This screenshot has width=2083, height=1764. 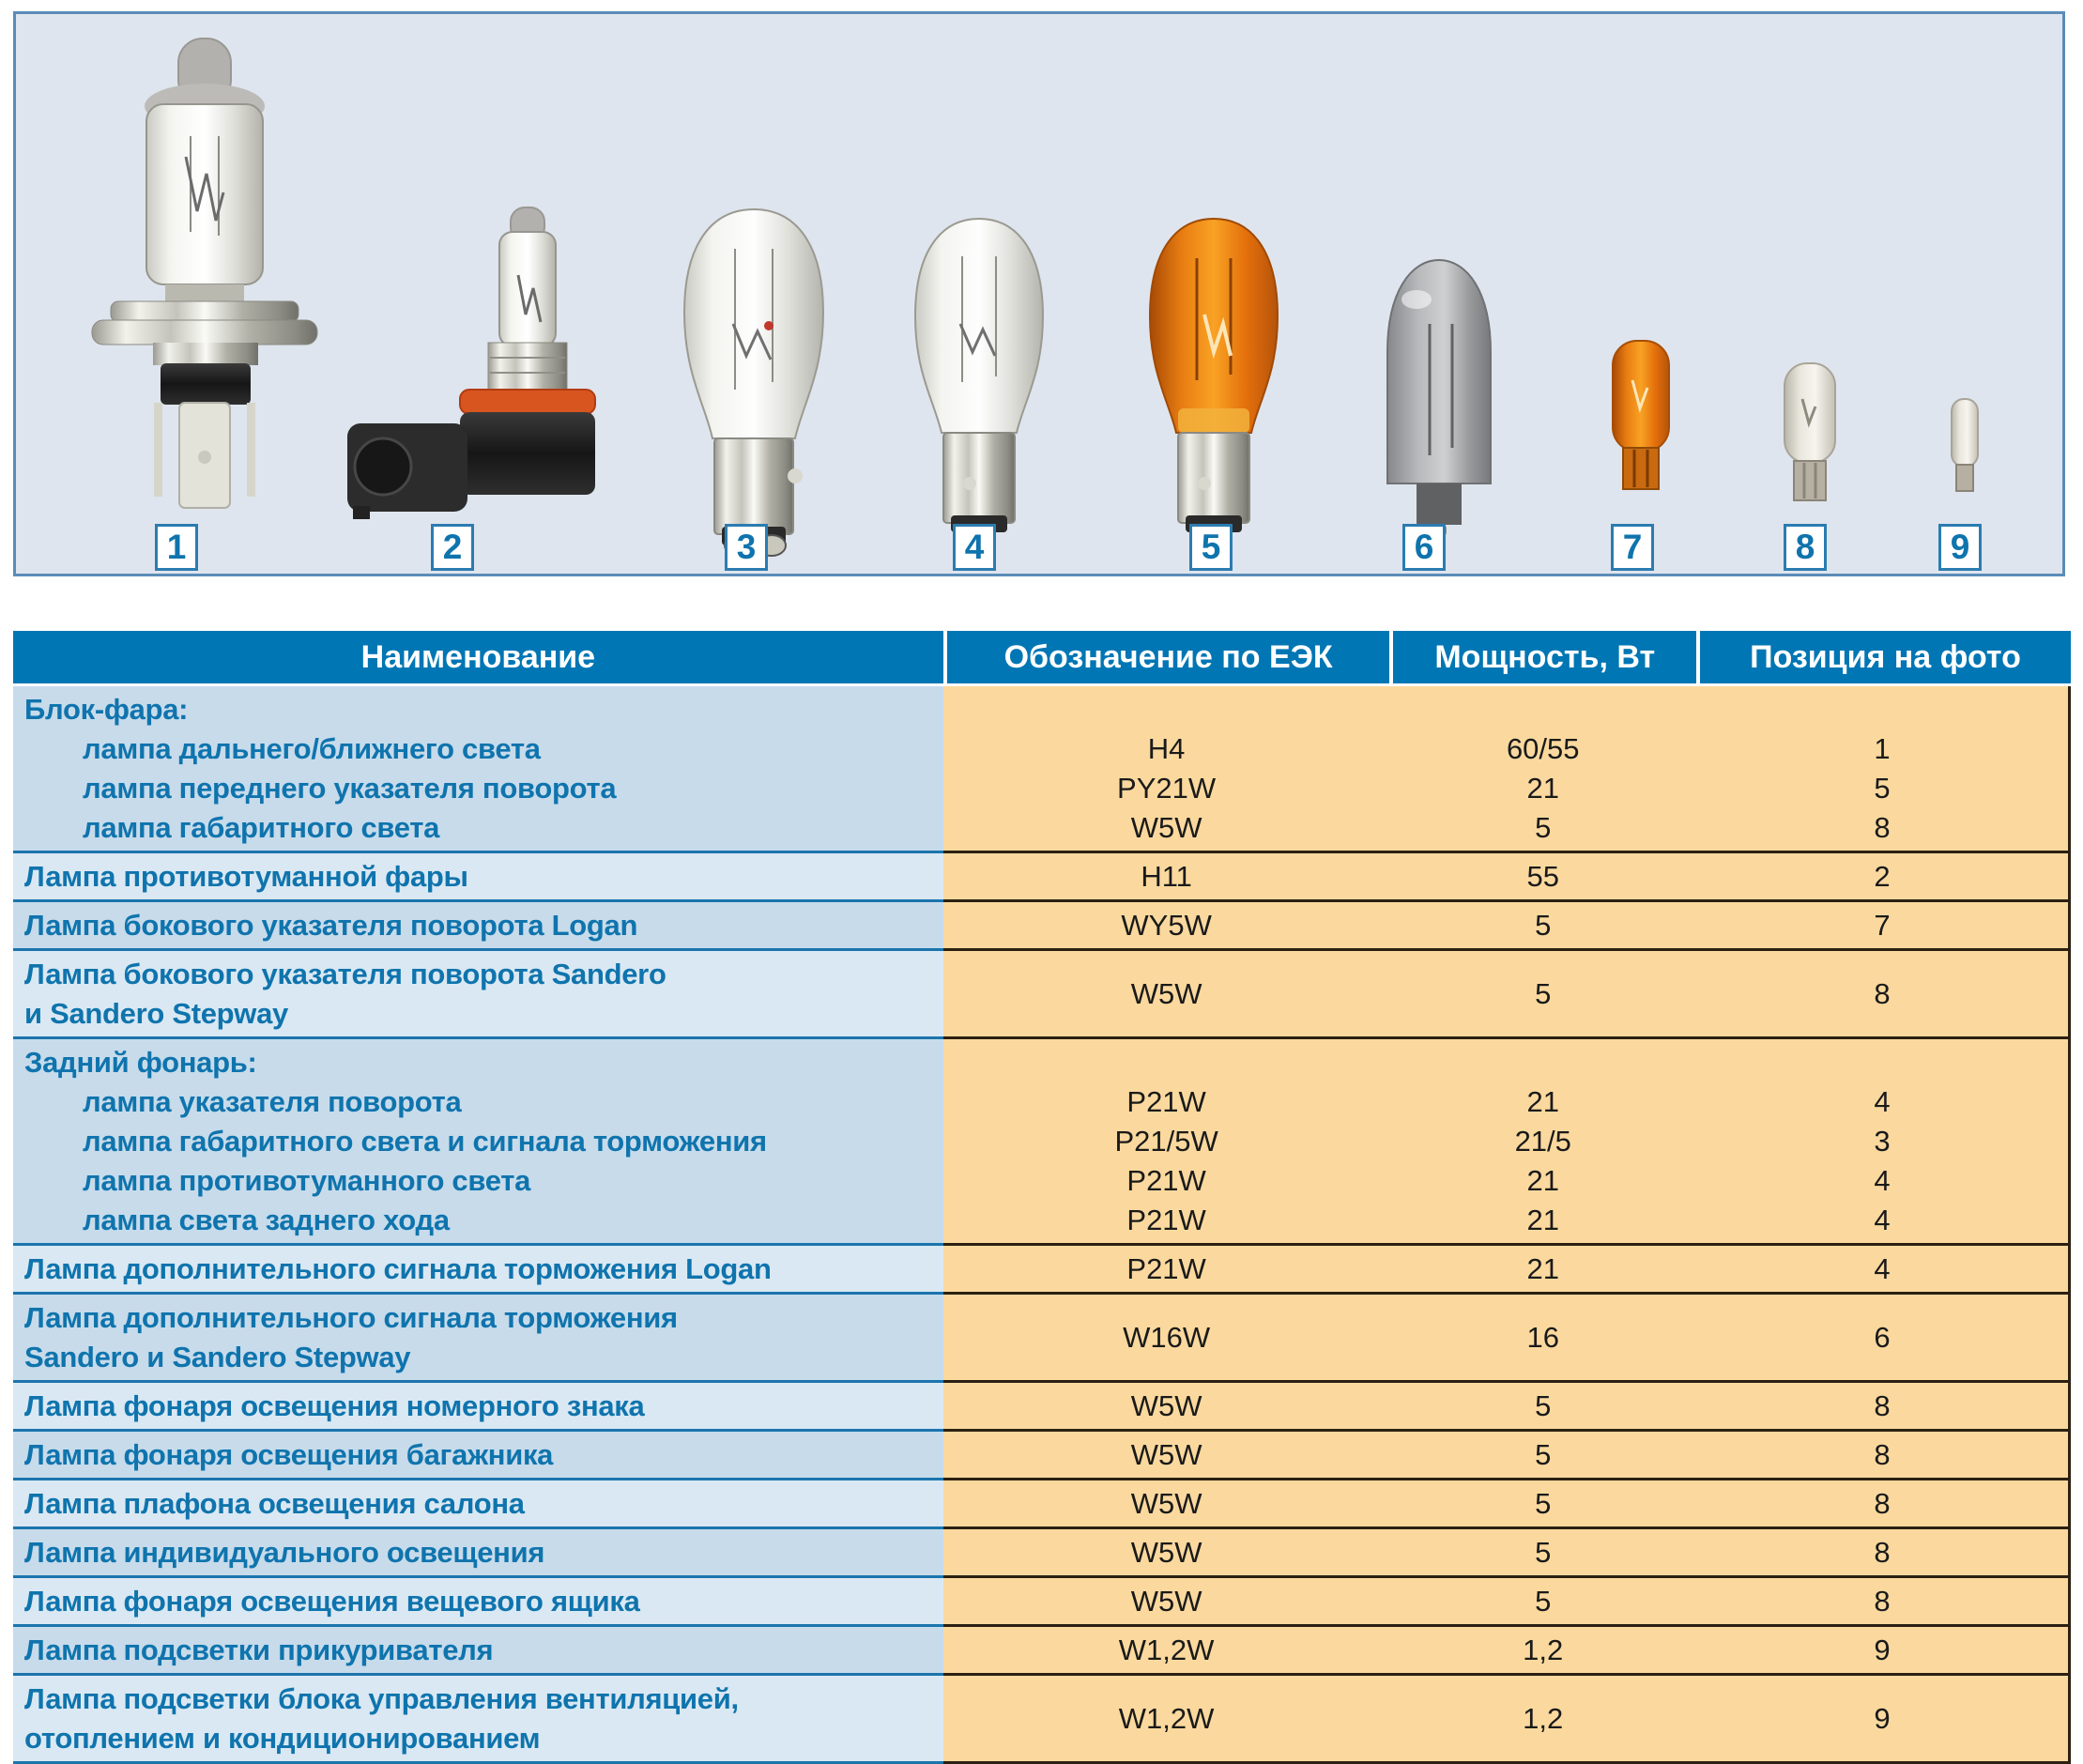 I want to click on ece-designation-cell: W1,2W, so click(x=1166, y=1720).